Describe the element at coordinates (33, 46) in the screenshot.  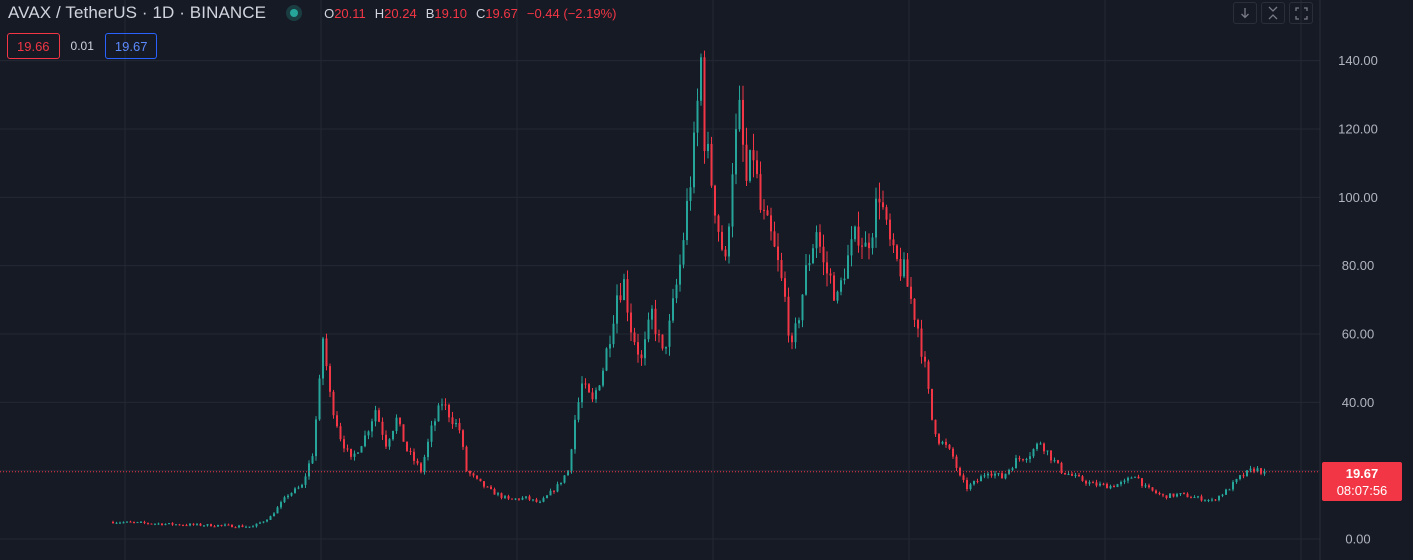
I see `sell-button: 19.66` at that location.